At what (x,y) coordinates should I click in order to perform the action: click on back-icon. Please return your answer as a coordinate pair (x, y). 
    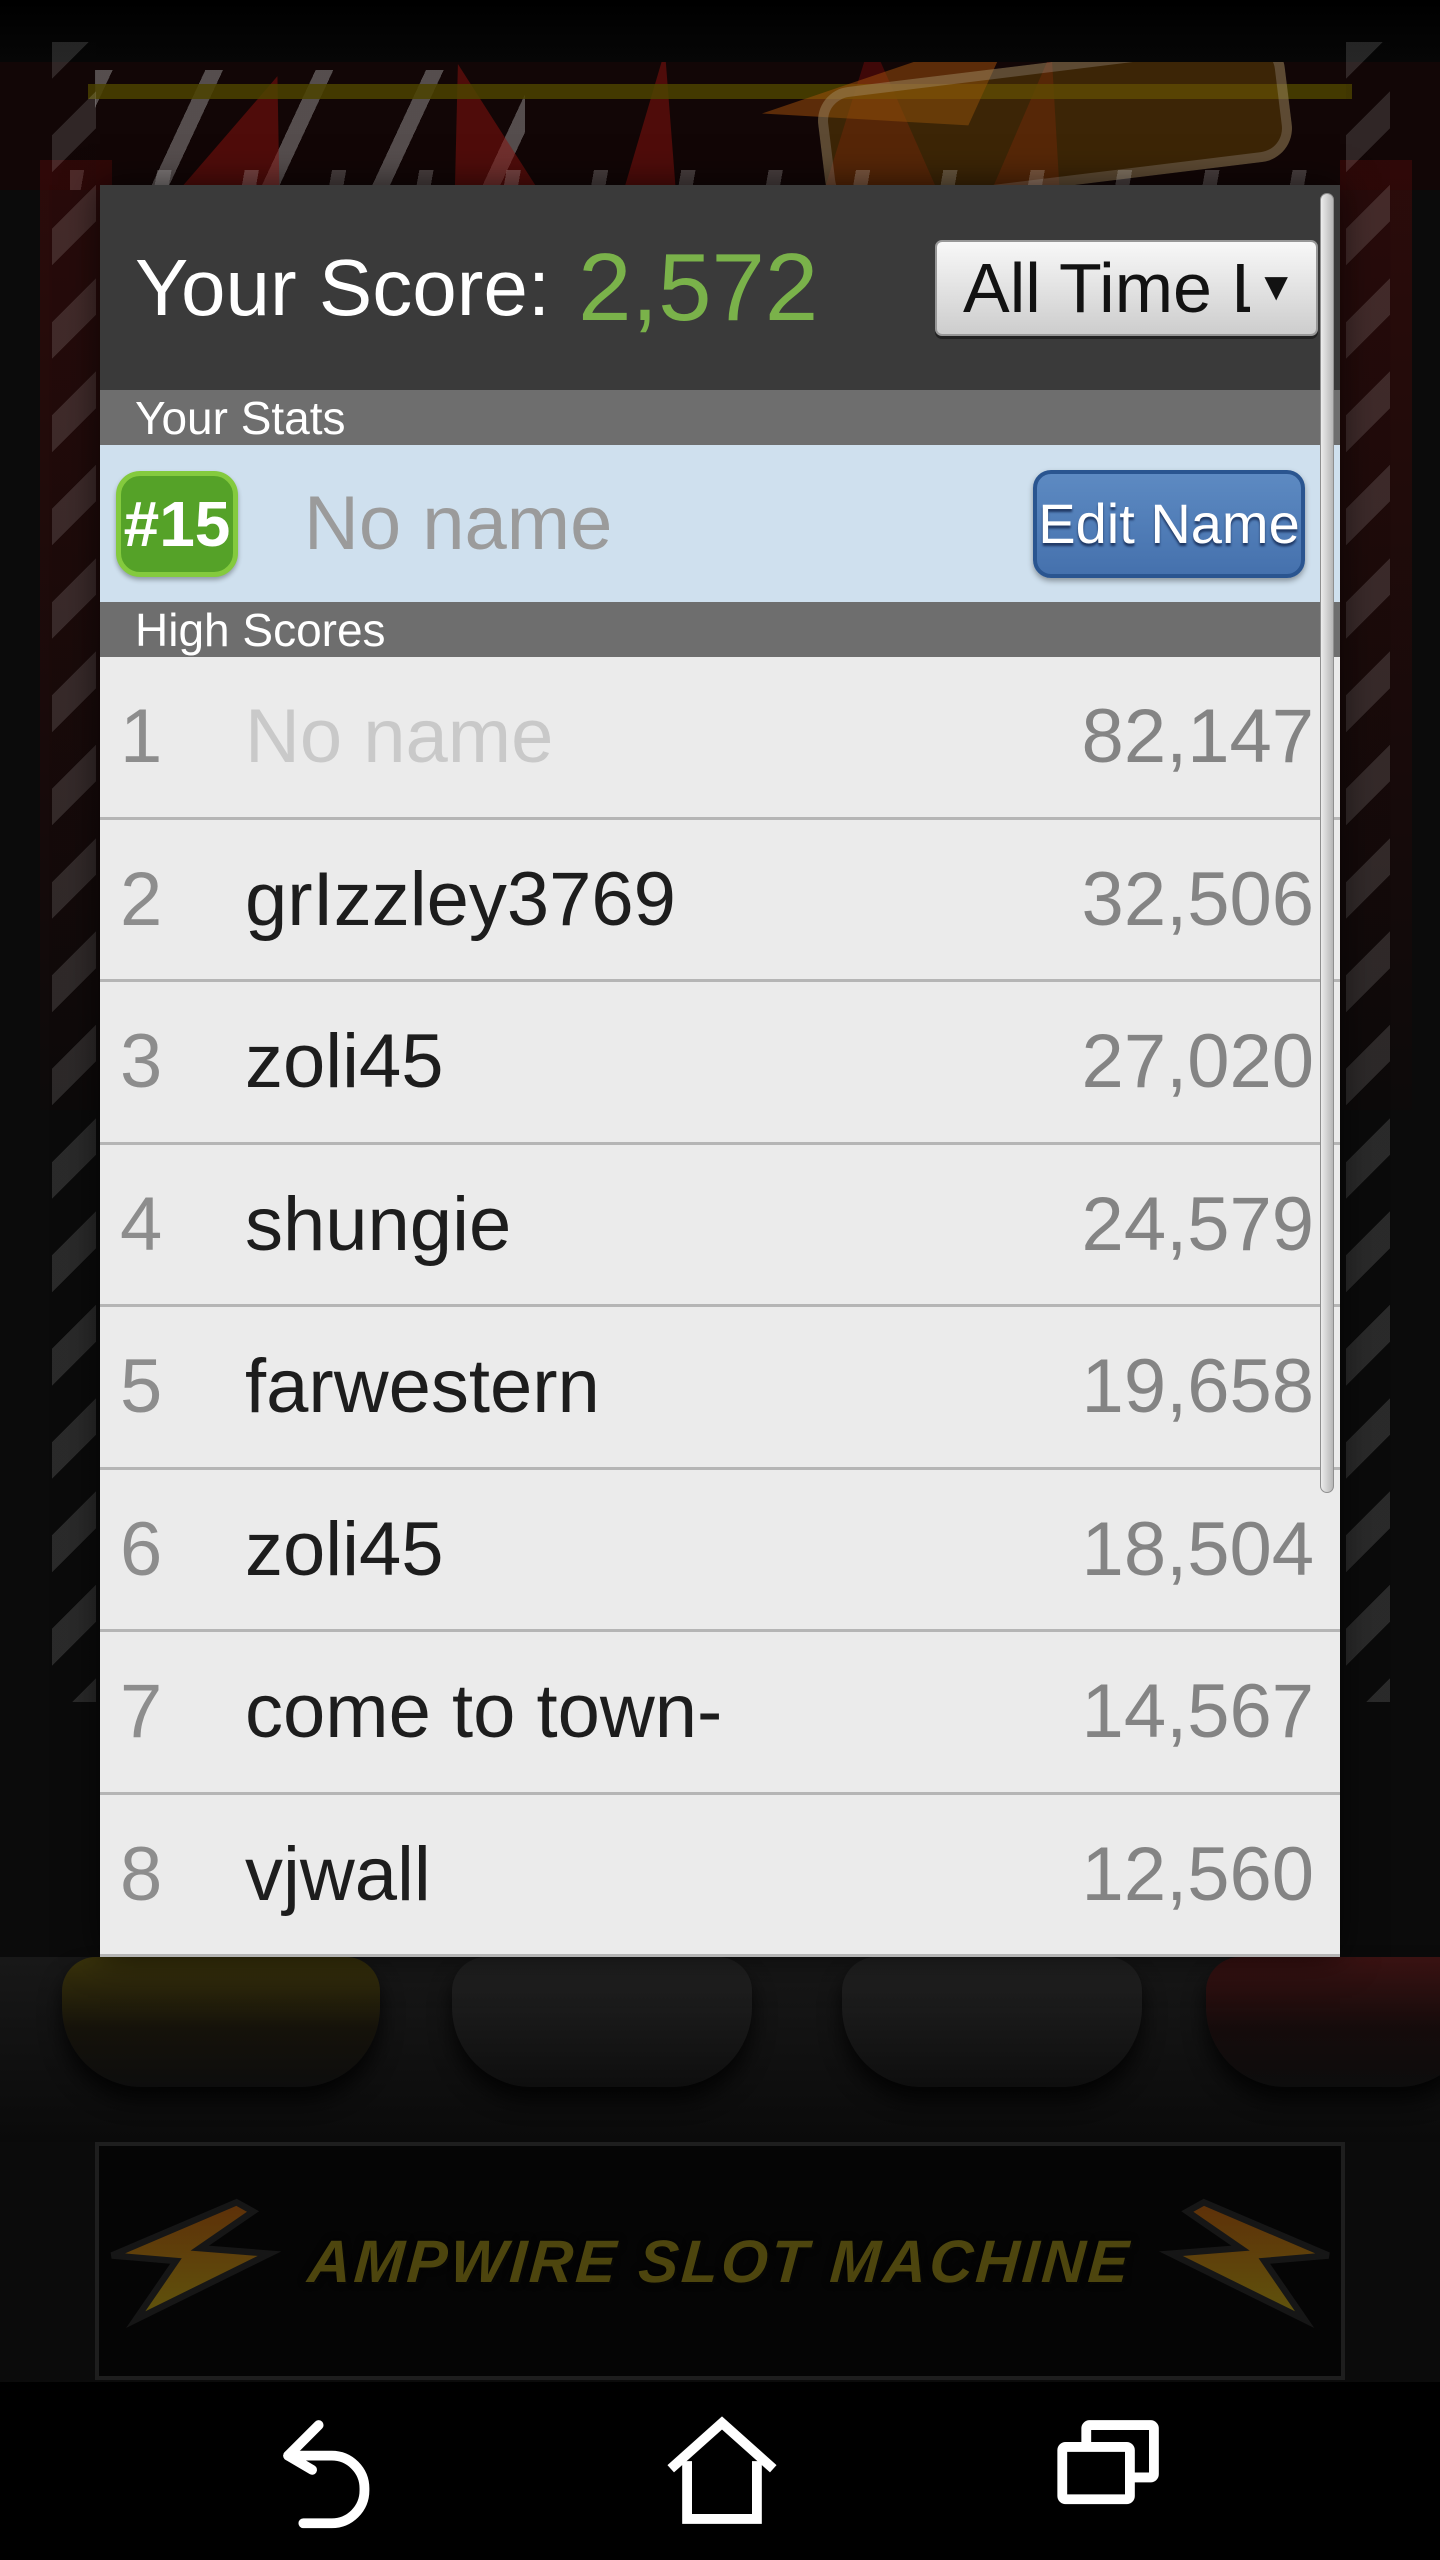
    Looking at the image, I should click on (335, 2472).